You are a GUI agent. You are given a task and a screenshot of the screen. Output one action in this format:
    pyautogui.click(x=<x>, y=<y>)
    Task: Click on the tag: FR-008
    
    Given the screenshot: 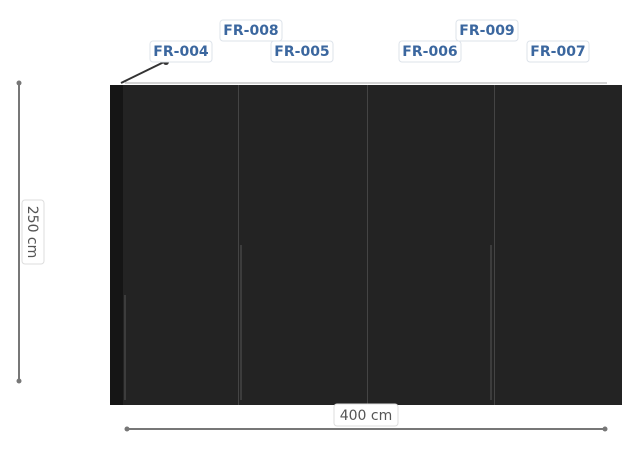 What is the action you would take?
    pyautogui.click(x=251, y=30)
    